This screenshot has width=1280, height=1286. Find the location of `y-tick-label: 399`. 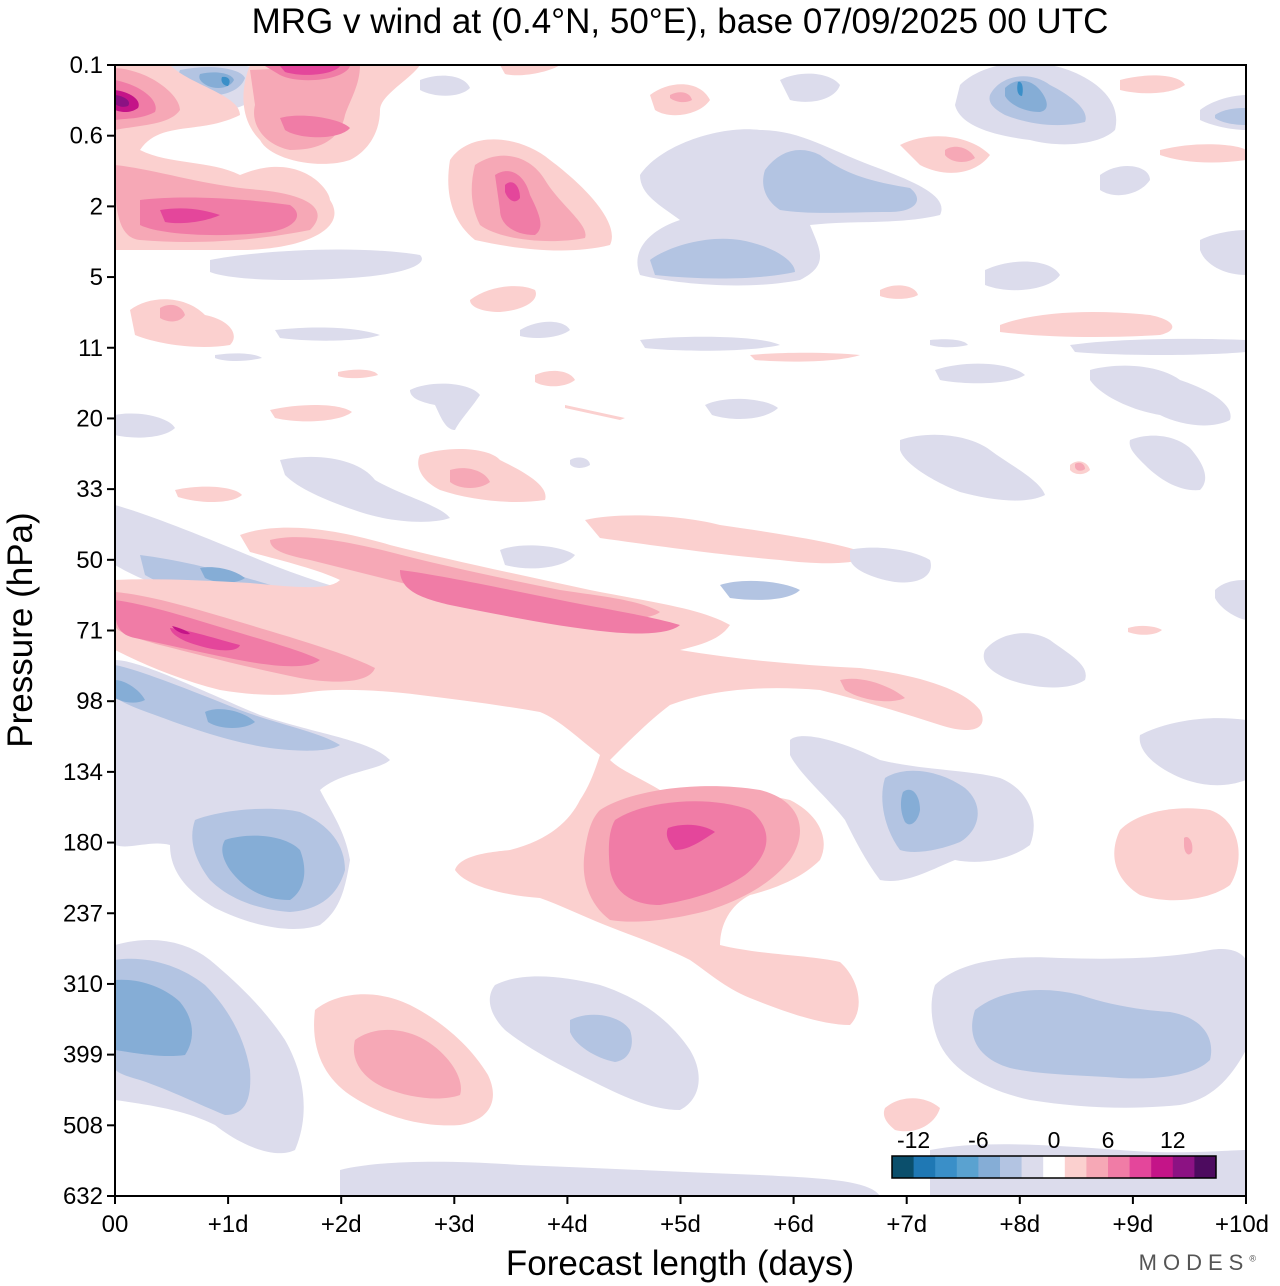

y-tick-label: 399 is located at coordinates (83, 1055).